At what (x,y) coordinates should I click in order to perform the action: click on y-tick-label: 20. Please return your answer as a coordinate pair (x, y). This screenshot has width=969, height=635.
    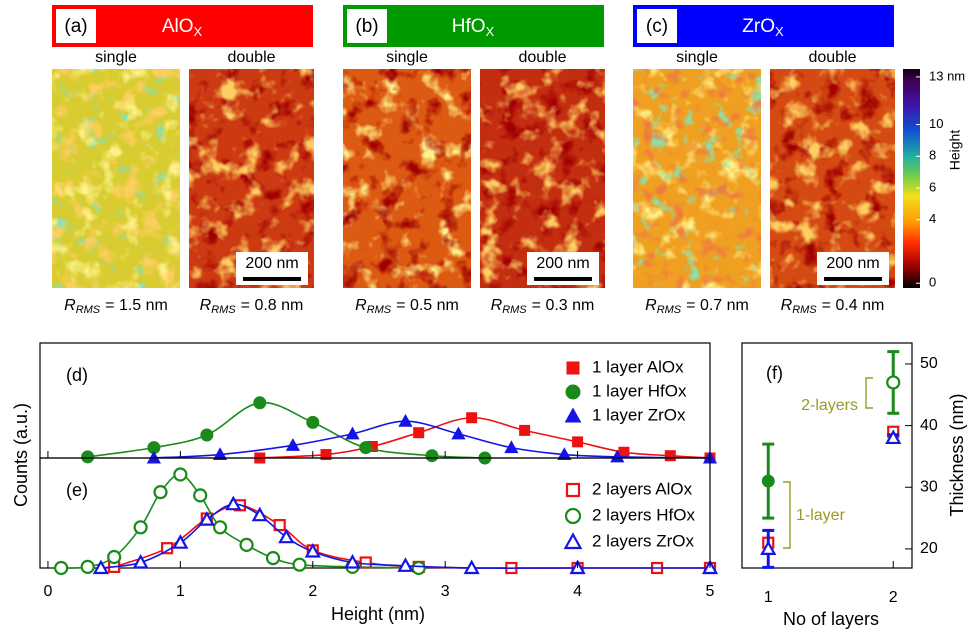
    Looking at the image, I should click on (929, 548).